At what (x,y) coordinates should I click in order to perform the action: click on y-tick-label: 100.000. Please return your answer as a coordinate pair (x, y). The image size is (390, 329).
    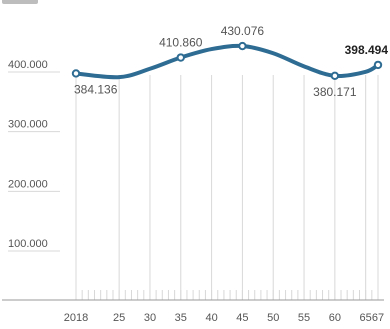
    Looking at the image, I should click on (28, 244).